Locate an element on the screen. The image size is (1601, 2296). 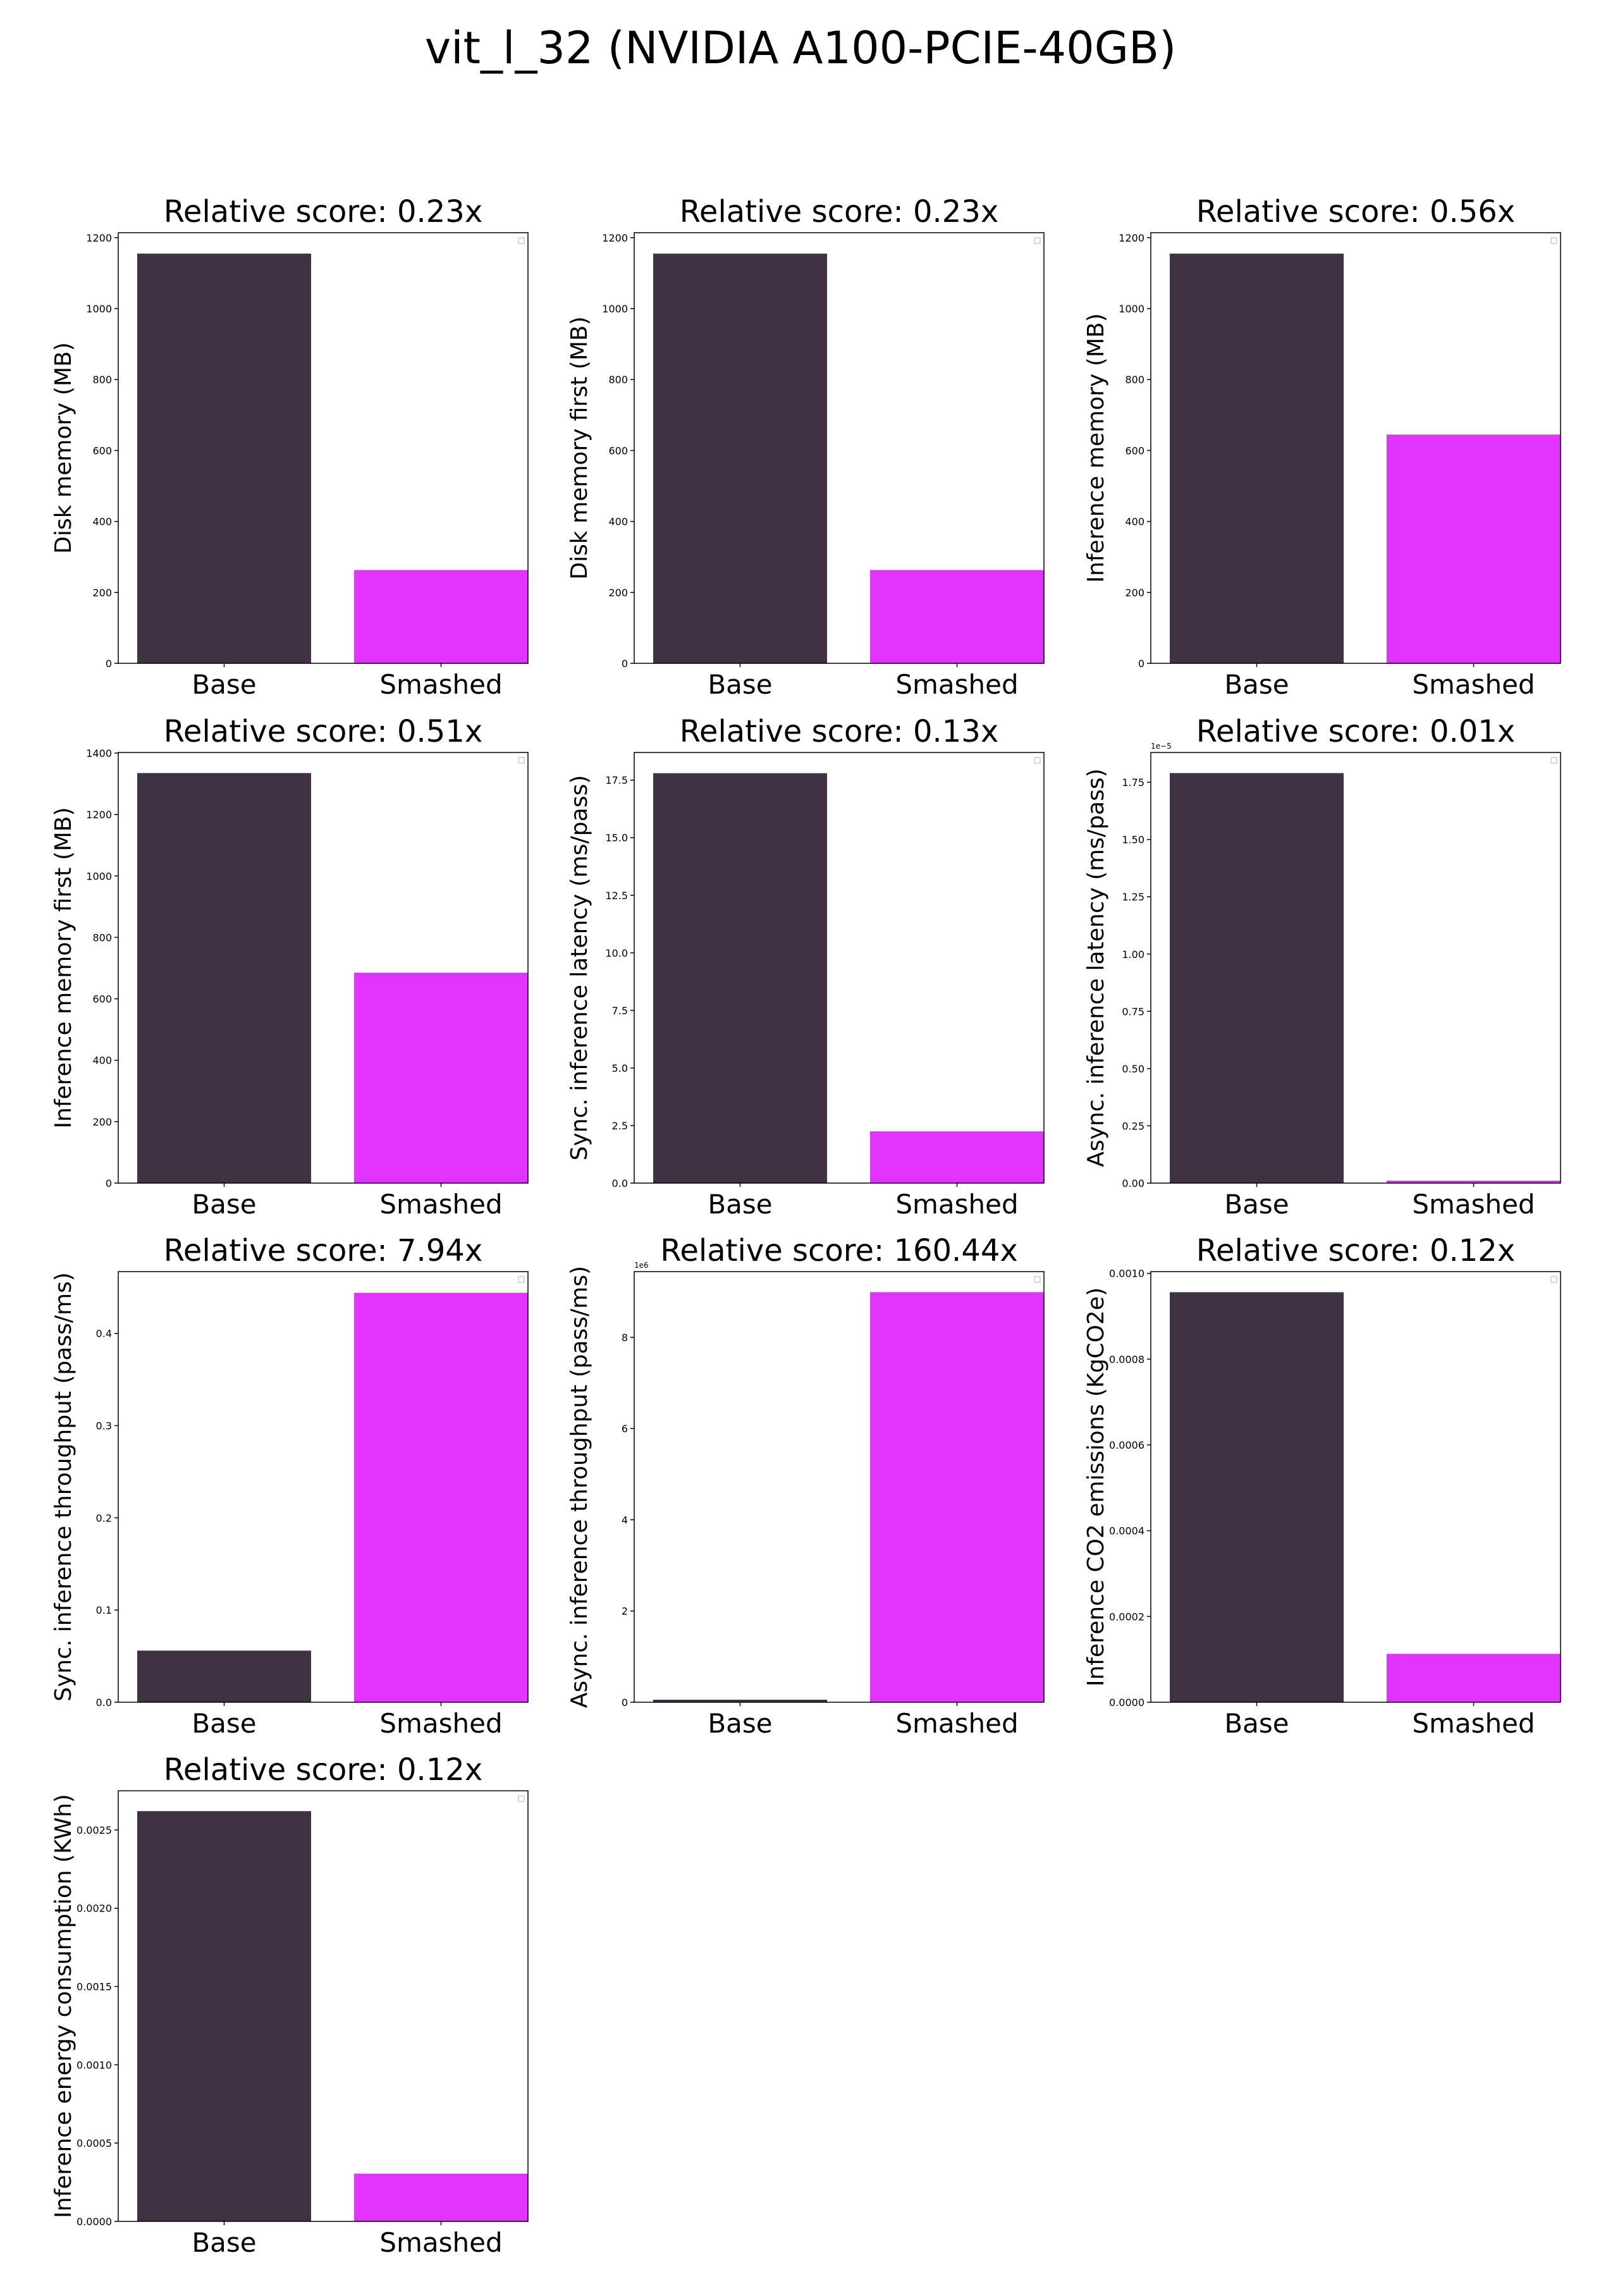
y-tick-label: 0.1 is located at coordinates (104, 1610).